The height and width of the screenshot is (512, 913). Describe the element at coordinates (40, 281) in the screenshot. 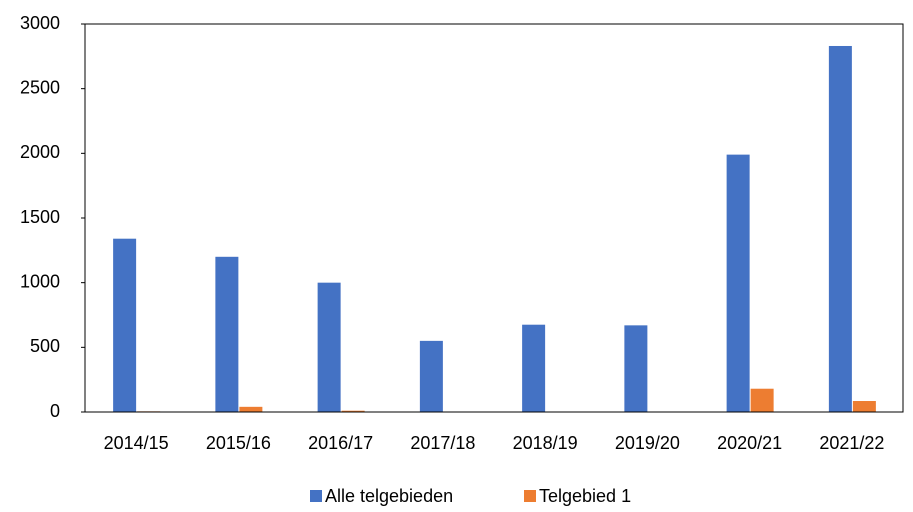

I see `y-tick-label: 1000` at that location.